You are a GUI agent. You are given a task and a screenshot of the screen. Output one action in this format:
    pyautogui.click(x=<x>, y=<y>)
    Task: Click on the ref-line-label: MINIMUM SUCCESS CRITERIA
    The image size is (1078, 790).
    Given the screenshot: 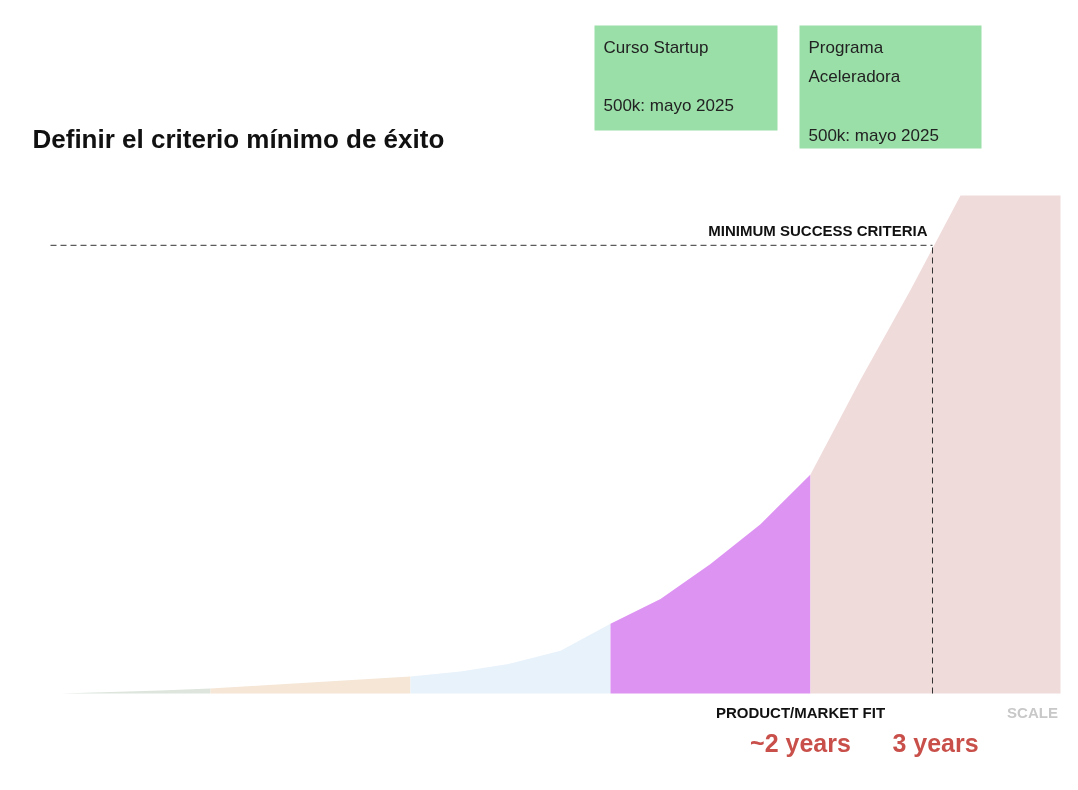 What is the action you would take?
    pyautogui.click(x=818, y=230)
    